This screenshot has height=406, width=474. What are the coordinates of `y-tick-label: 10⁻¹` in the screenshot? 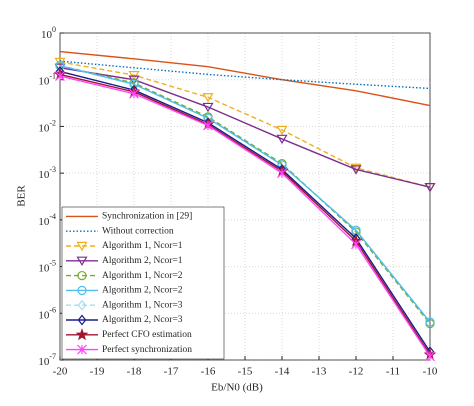 It's located at (47, 80).